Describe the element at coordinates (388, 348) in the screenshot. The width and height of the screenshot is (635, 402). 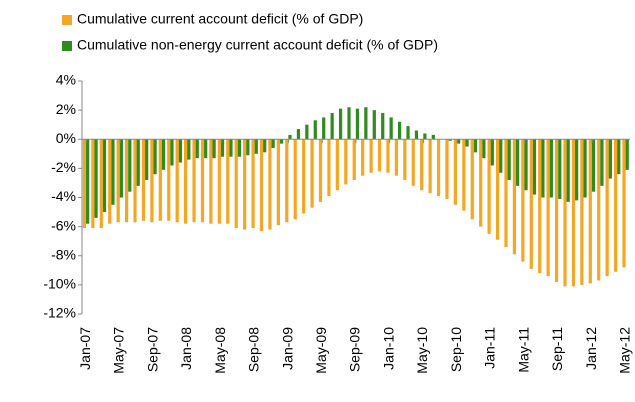
I see `x-tick-label: Jan-10` at that location.